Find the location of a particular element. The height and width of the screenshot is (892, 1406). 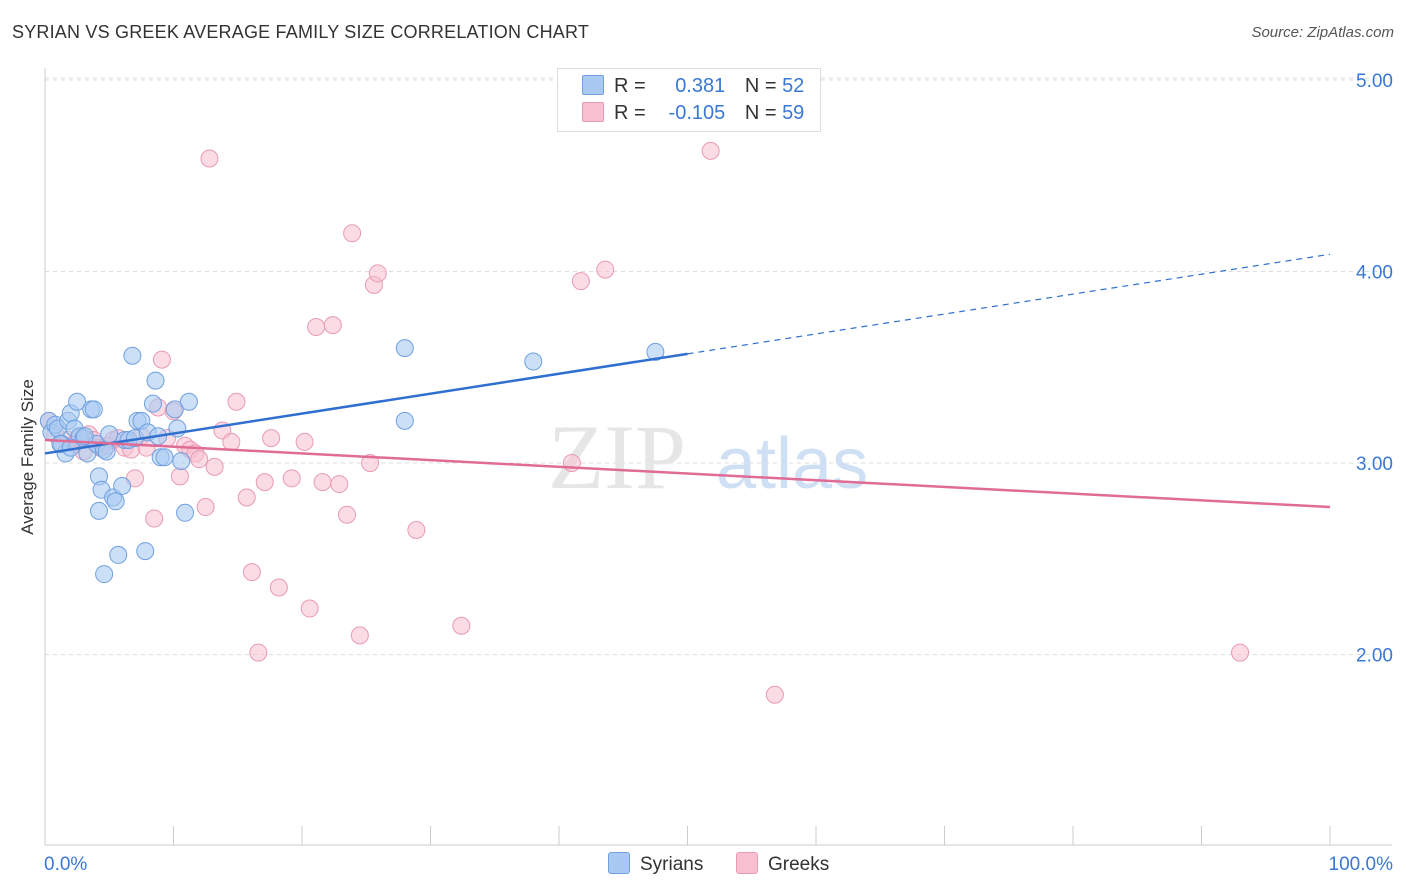

legend-r-value: -0.105 is located at coordinates (697, 113).